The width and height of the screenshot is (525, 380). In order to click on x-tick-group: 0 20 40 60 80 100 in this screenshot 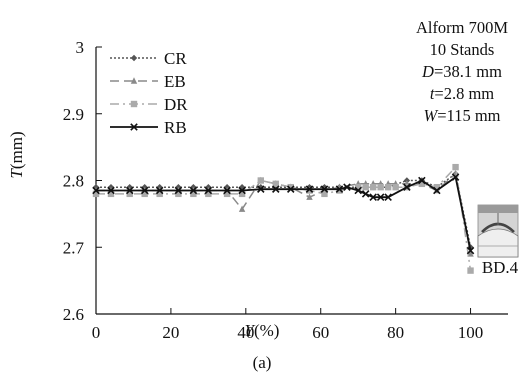, I will do `click(288, 325)`.